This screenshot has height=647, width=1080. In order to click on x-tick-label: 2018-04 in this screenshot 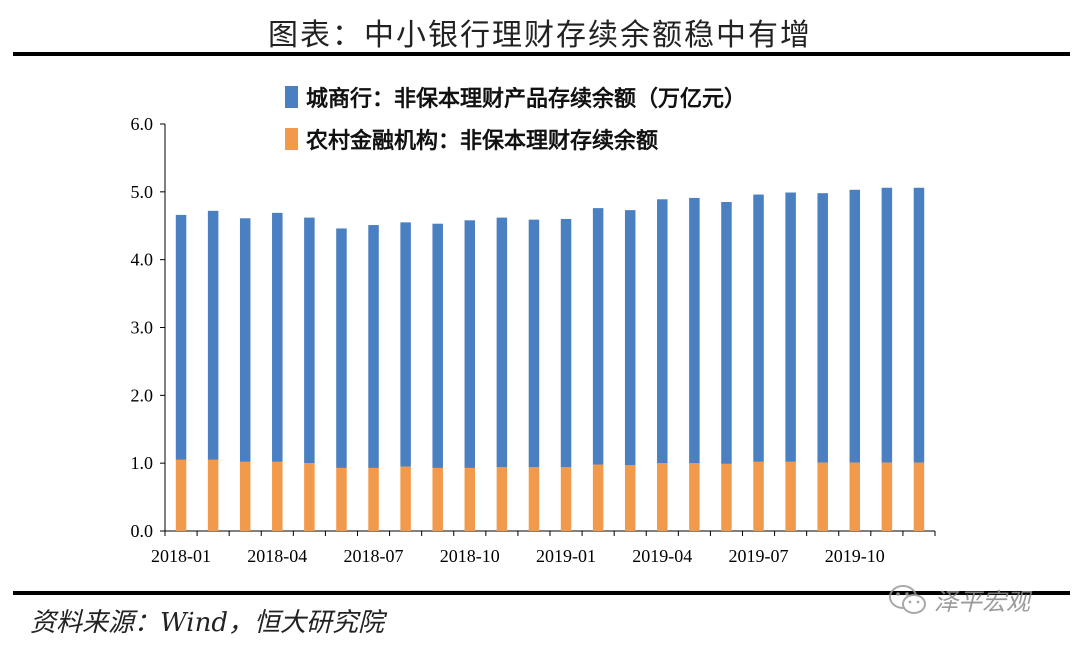, I will do `click(277, 556)`.